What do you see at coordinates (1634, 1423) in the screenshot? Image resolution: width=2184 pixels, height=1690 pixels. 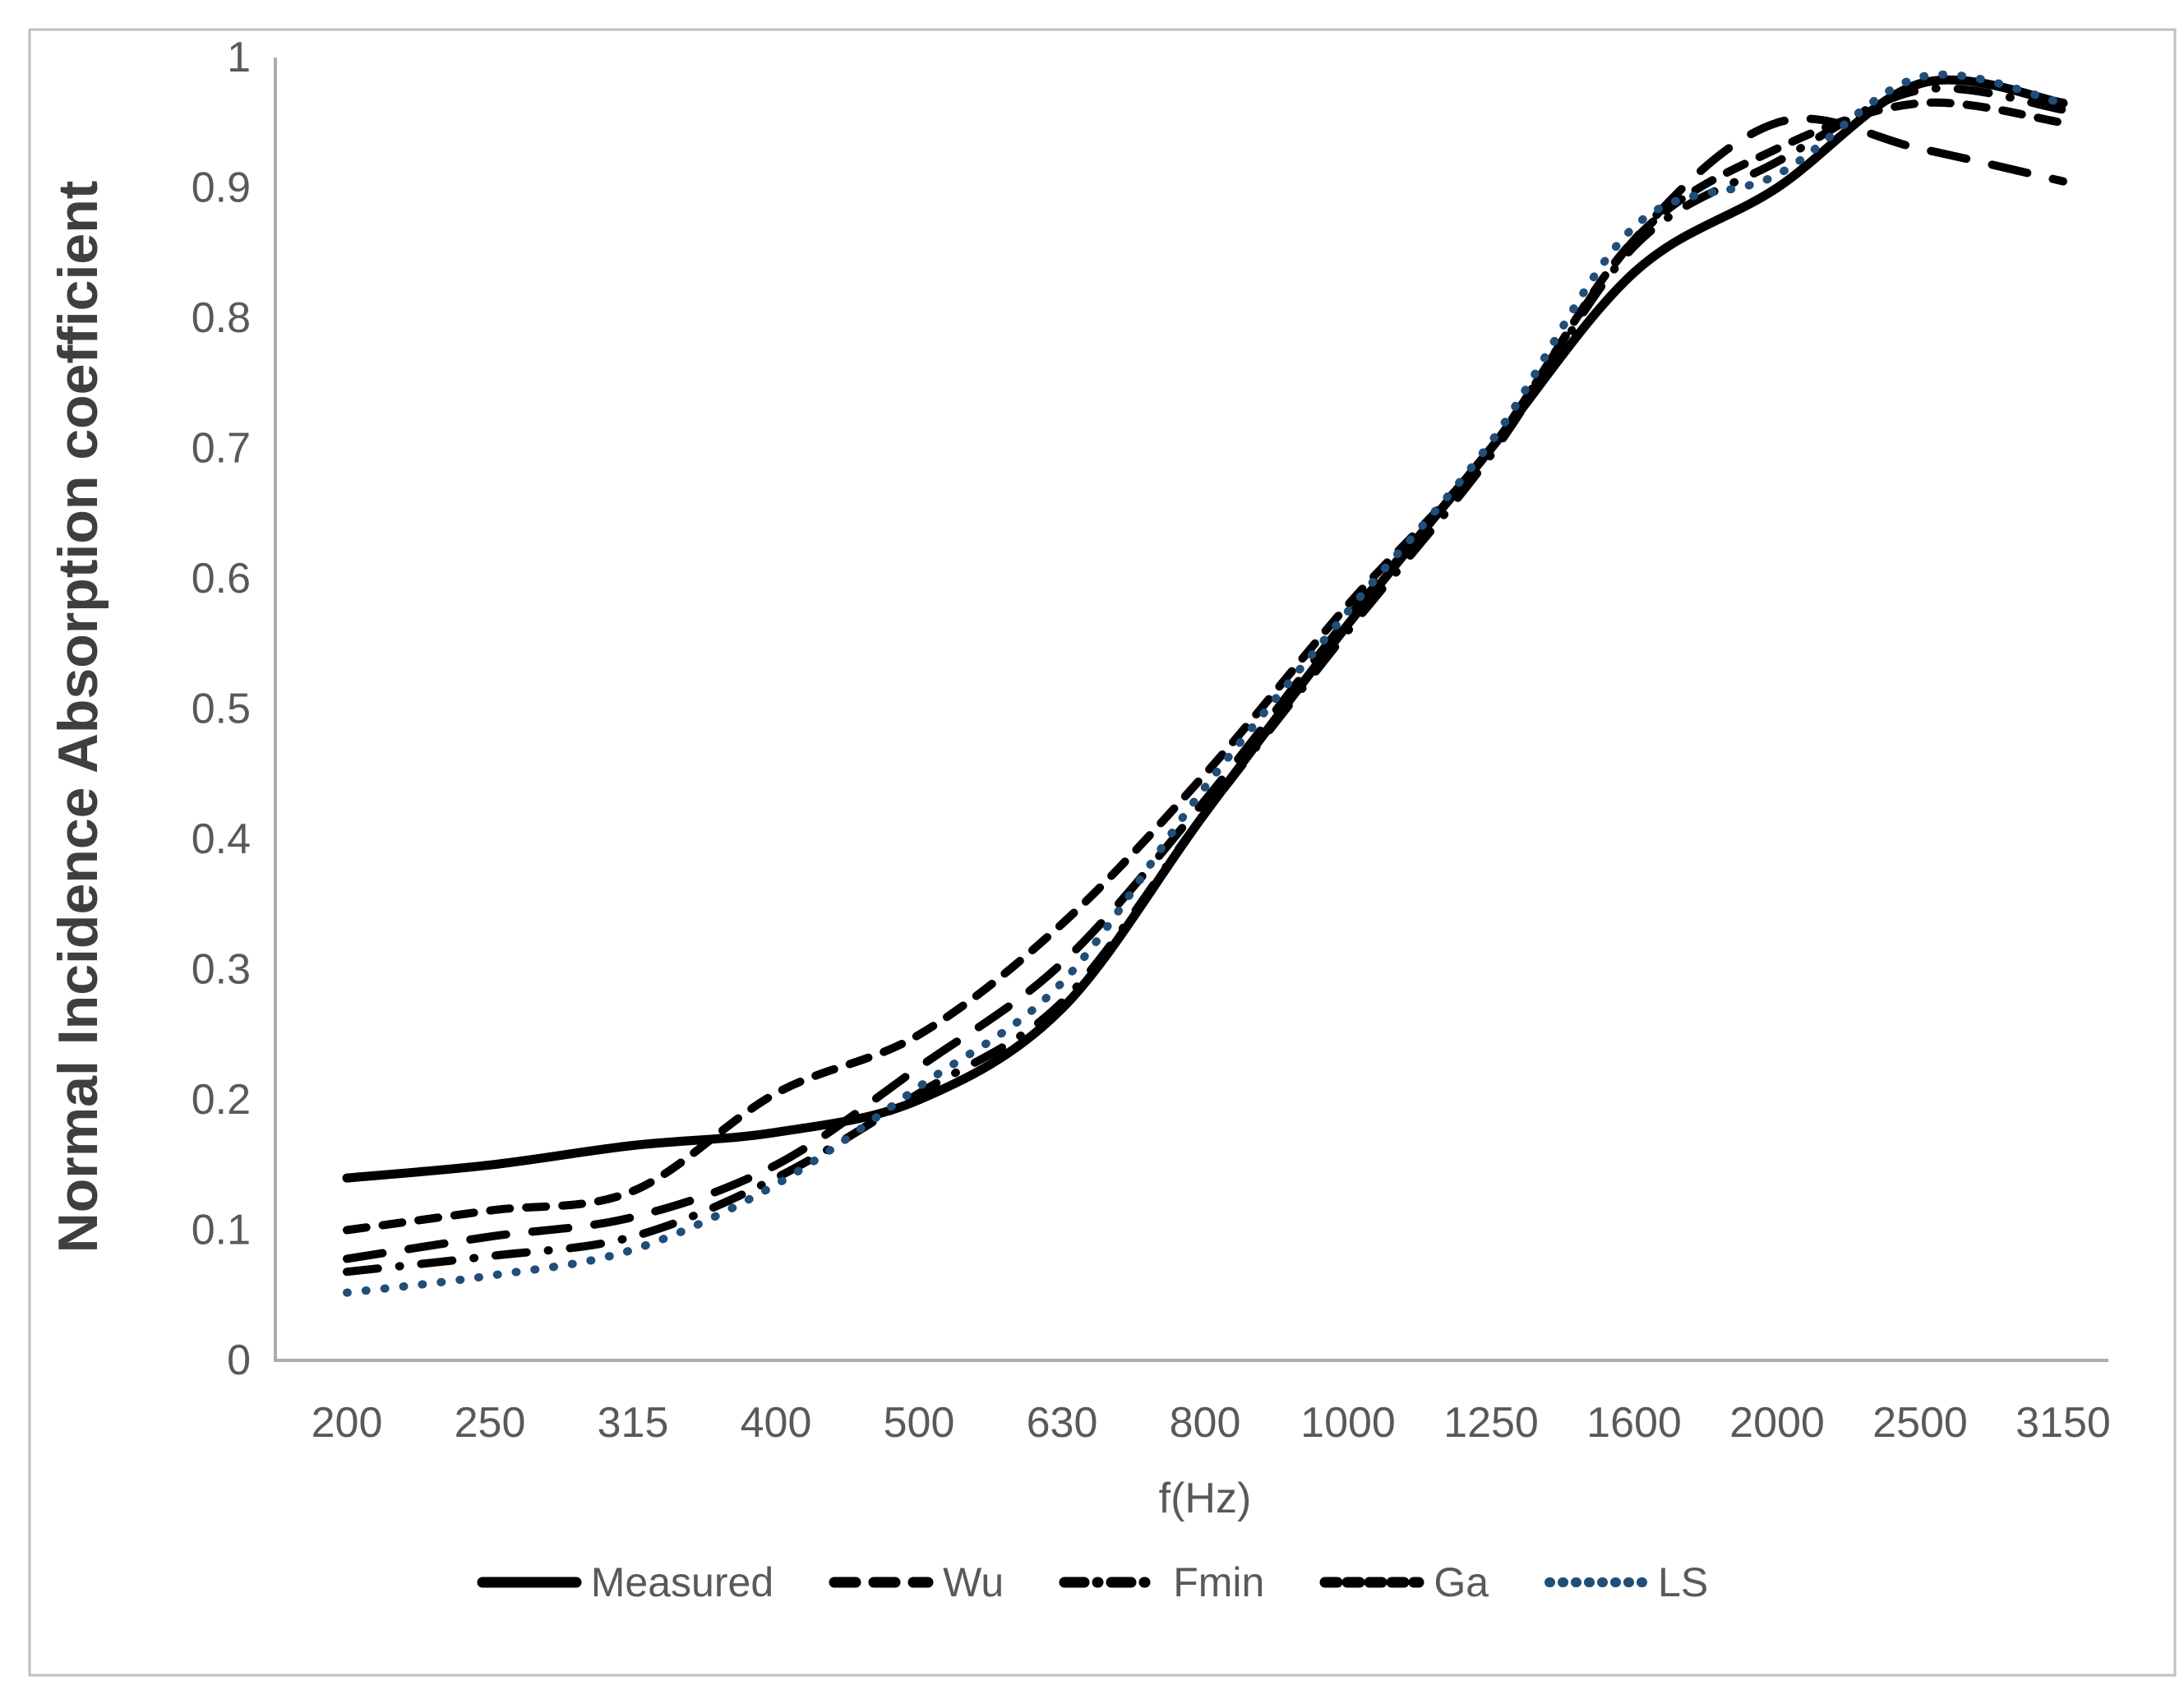 I see `x-tick-label-1600: 1600` at bounding box center [1634, 1423].